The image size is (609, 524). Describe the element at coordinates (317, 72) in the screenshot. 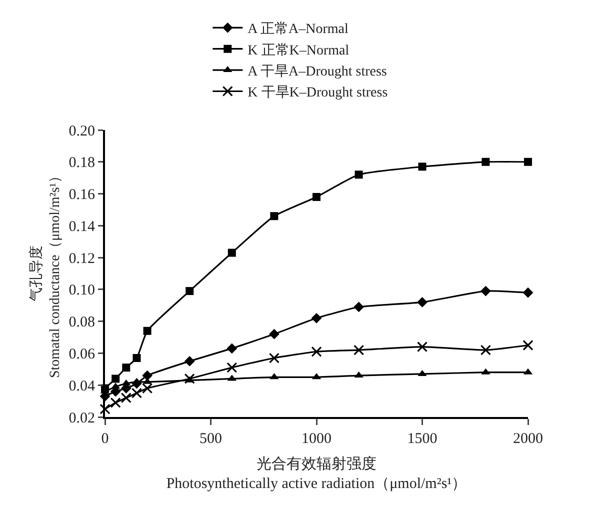

I see `legend-label: A 干旱A–Drought stress` at that location.